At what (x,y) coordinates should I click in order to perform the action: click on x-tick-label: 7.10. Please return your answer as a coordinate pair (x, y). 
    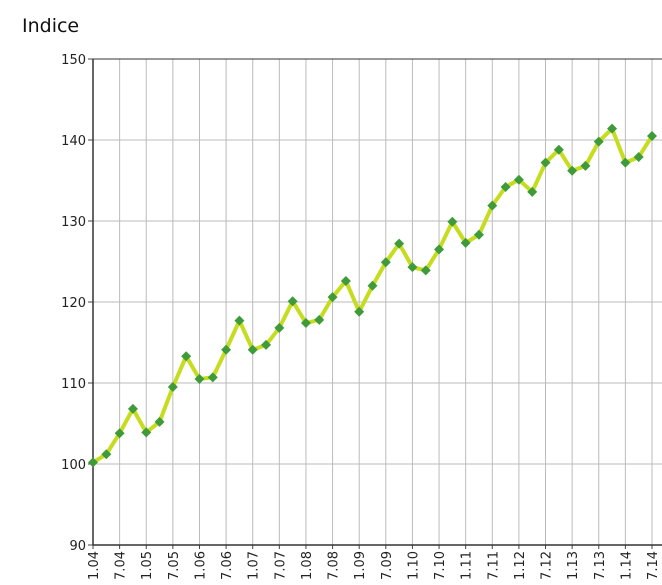
    Looking at the image, I should click on (440, 565).